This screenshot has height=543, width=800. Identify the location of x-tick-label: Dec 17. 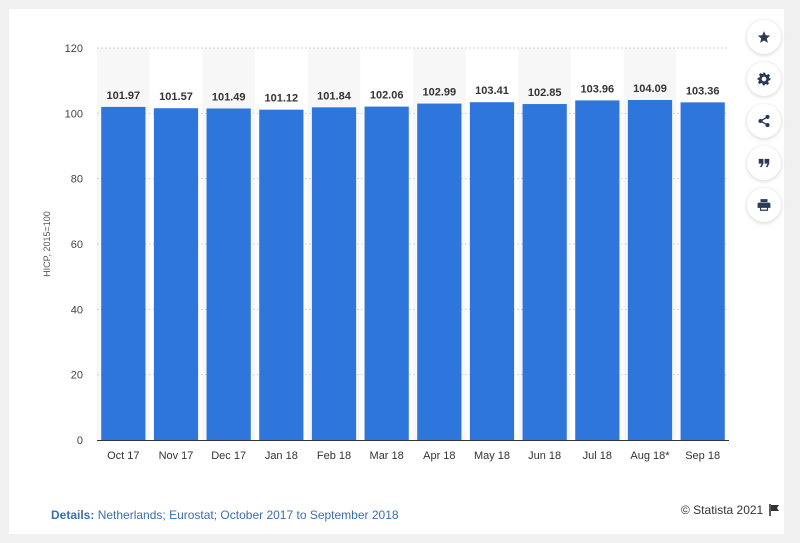
(228, 456).